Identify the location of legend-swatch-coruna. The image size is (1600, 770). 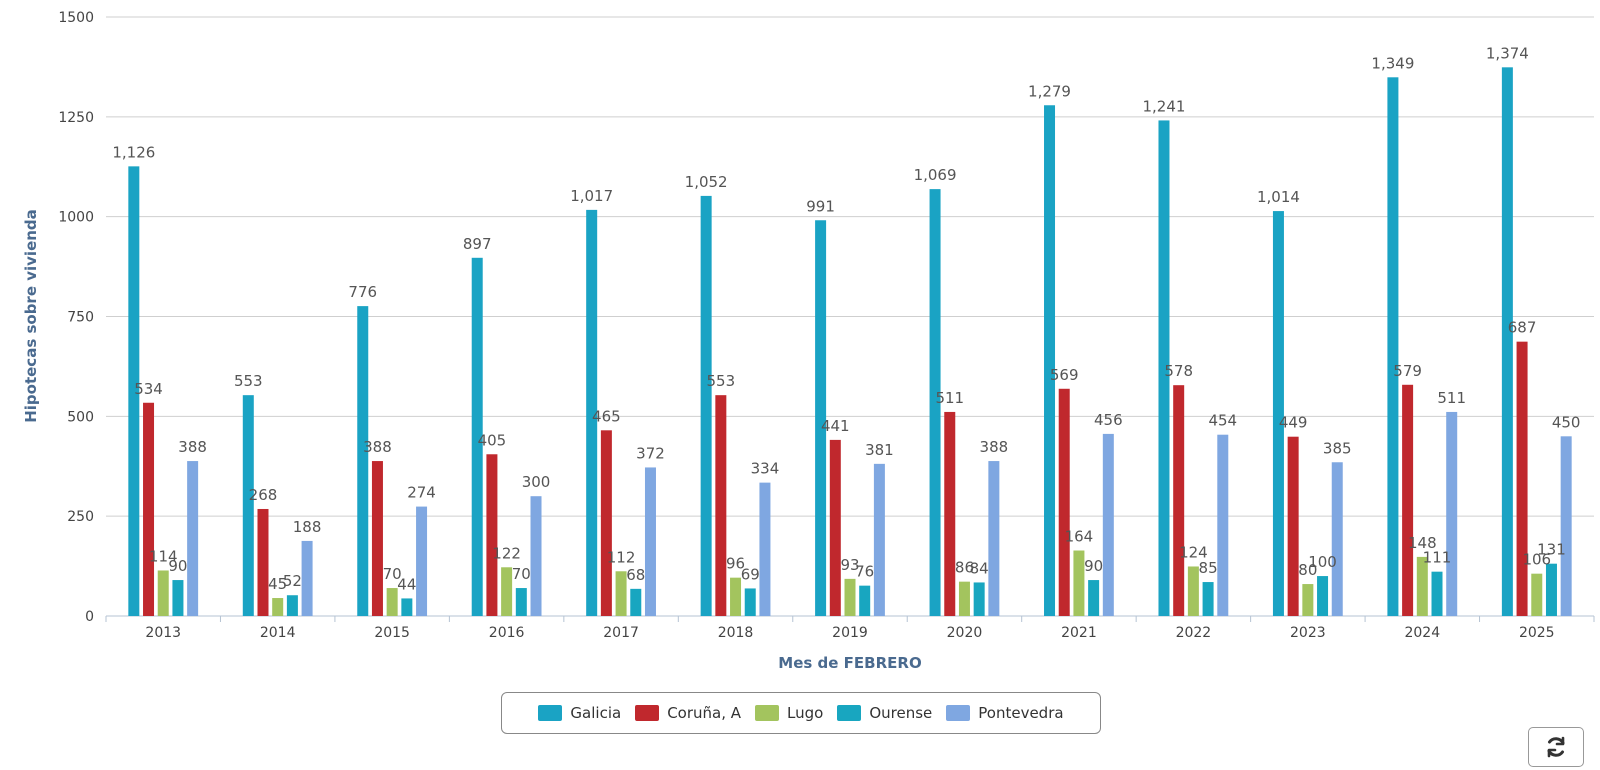
(647, 713).